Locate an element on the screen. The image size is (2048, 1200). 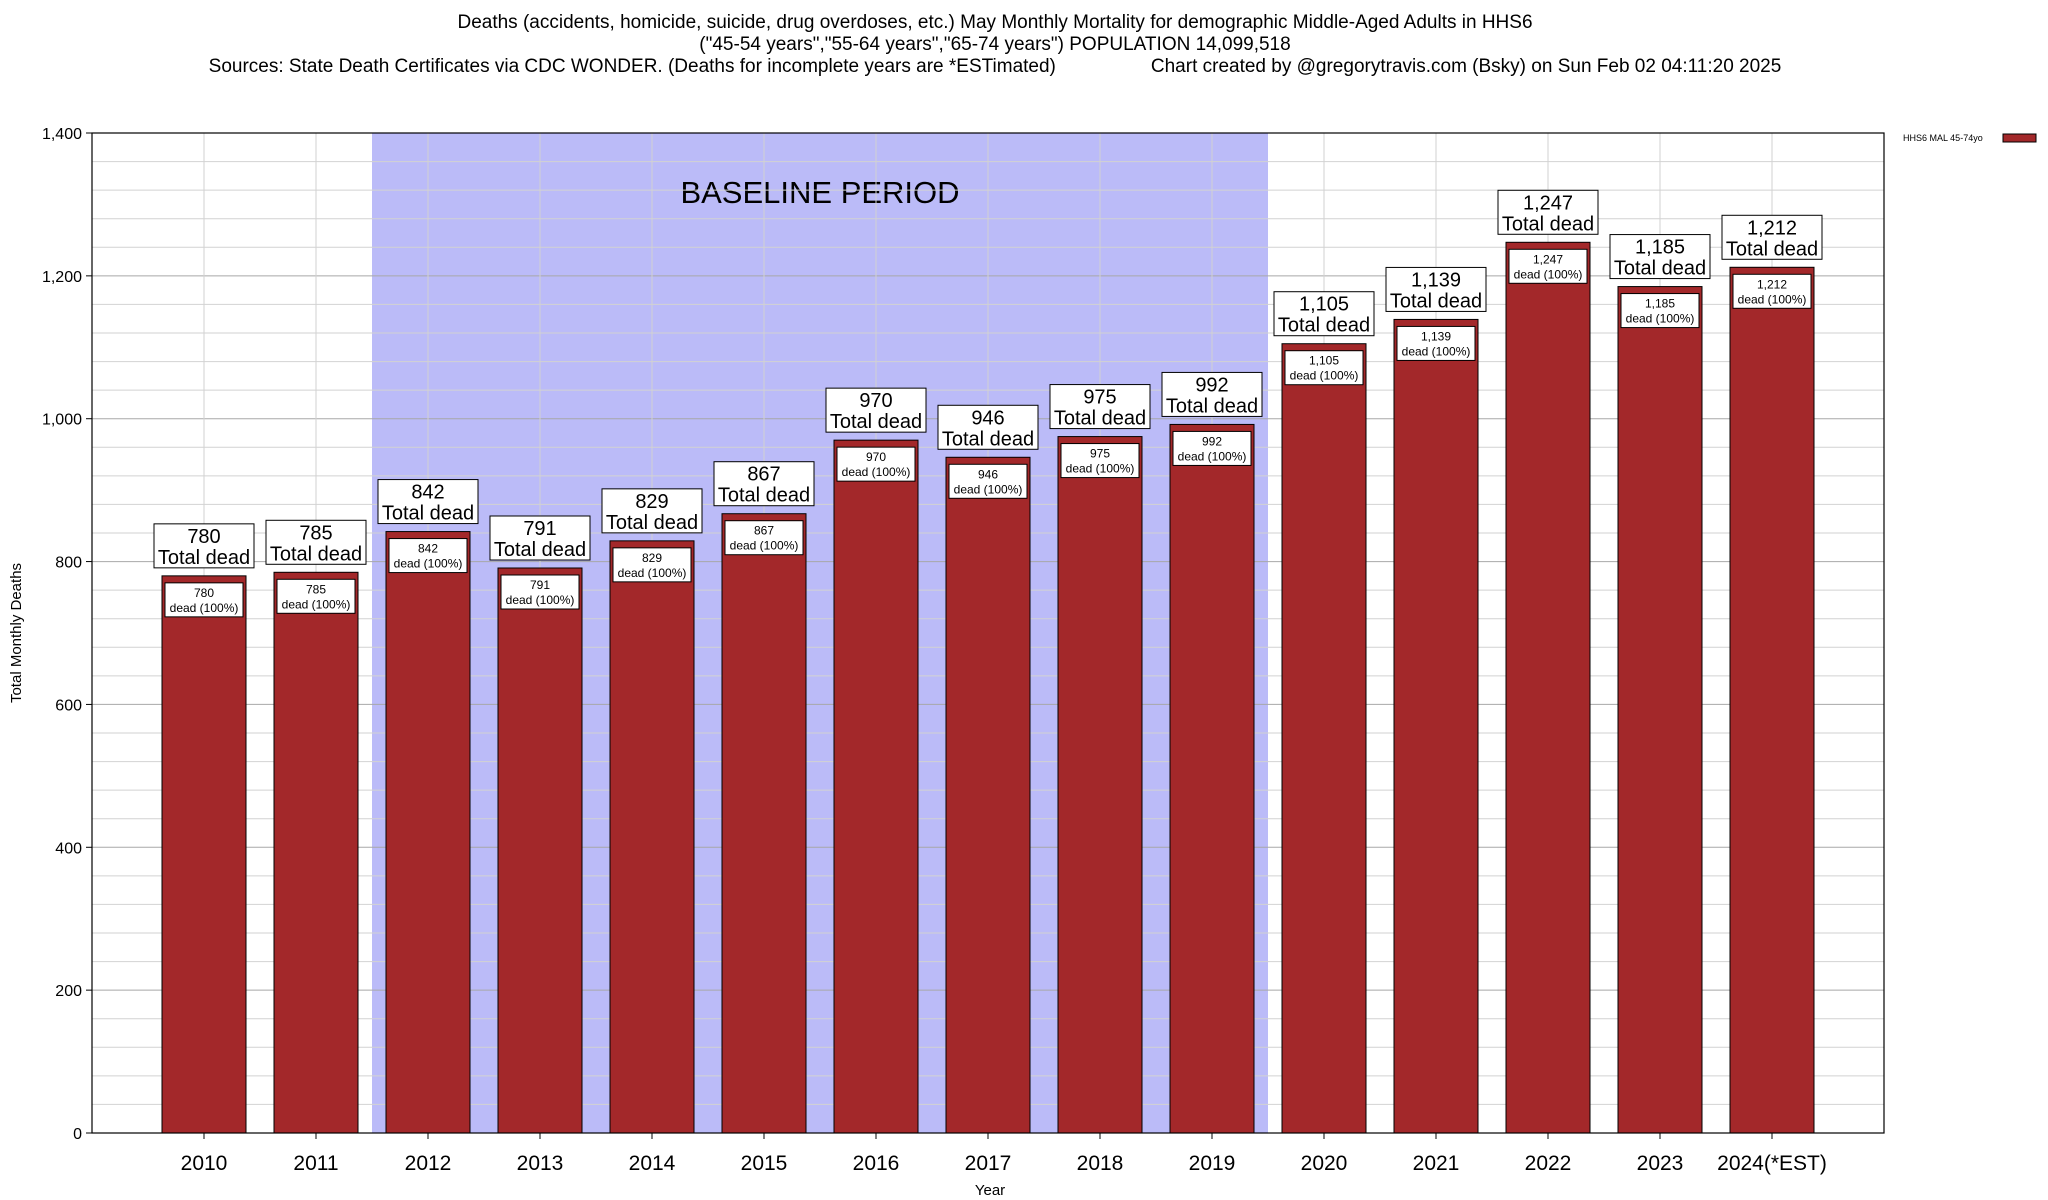
x-tick-label: 2023 is located at coordinates (1660, 1163).